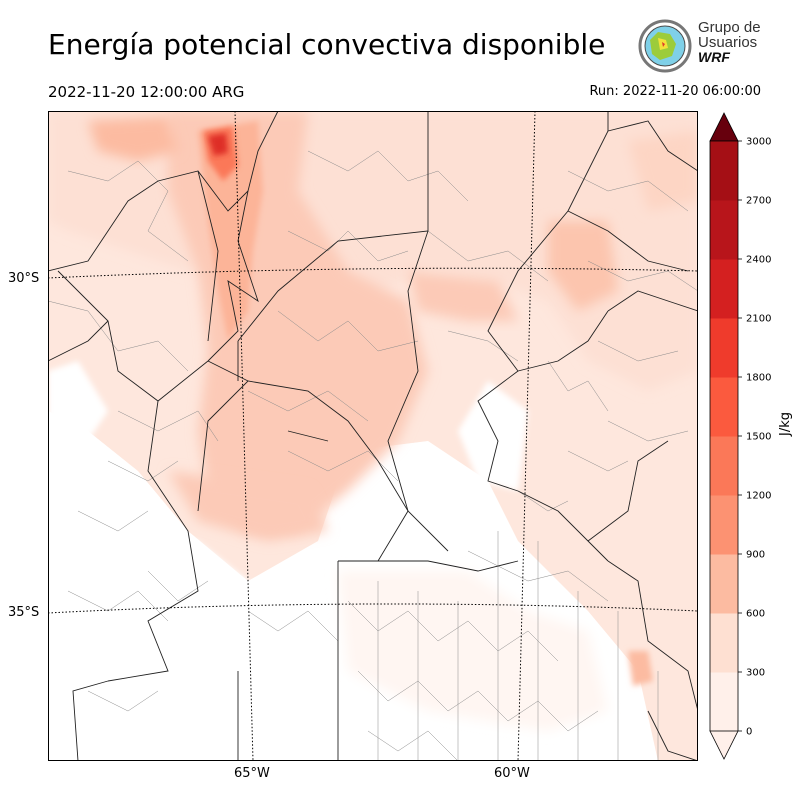 The width and height of the screenshot is (800, 800). I want to click on wrf-users-logo: Grupo de Usuarios WRF, so click(701, 46).